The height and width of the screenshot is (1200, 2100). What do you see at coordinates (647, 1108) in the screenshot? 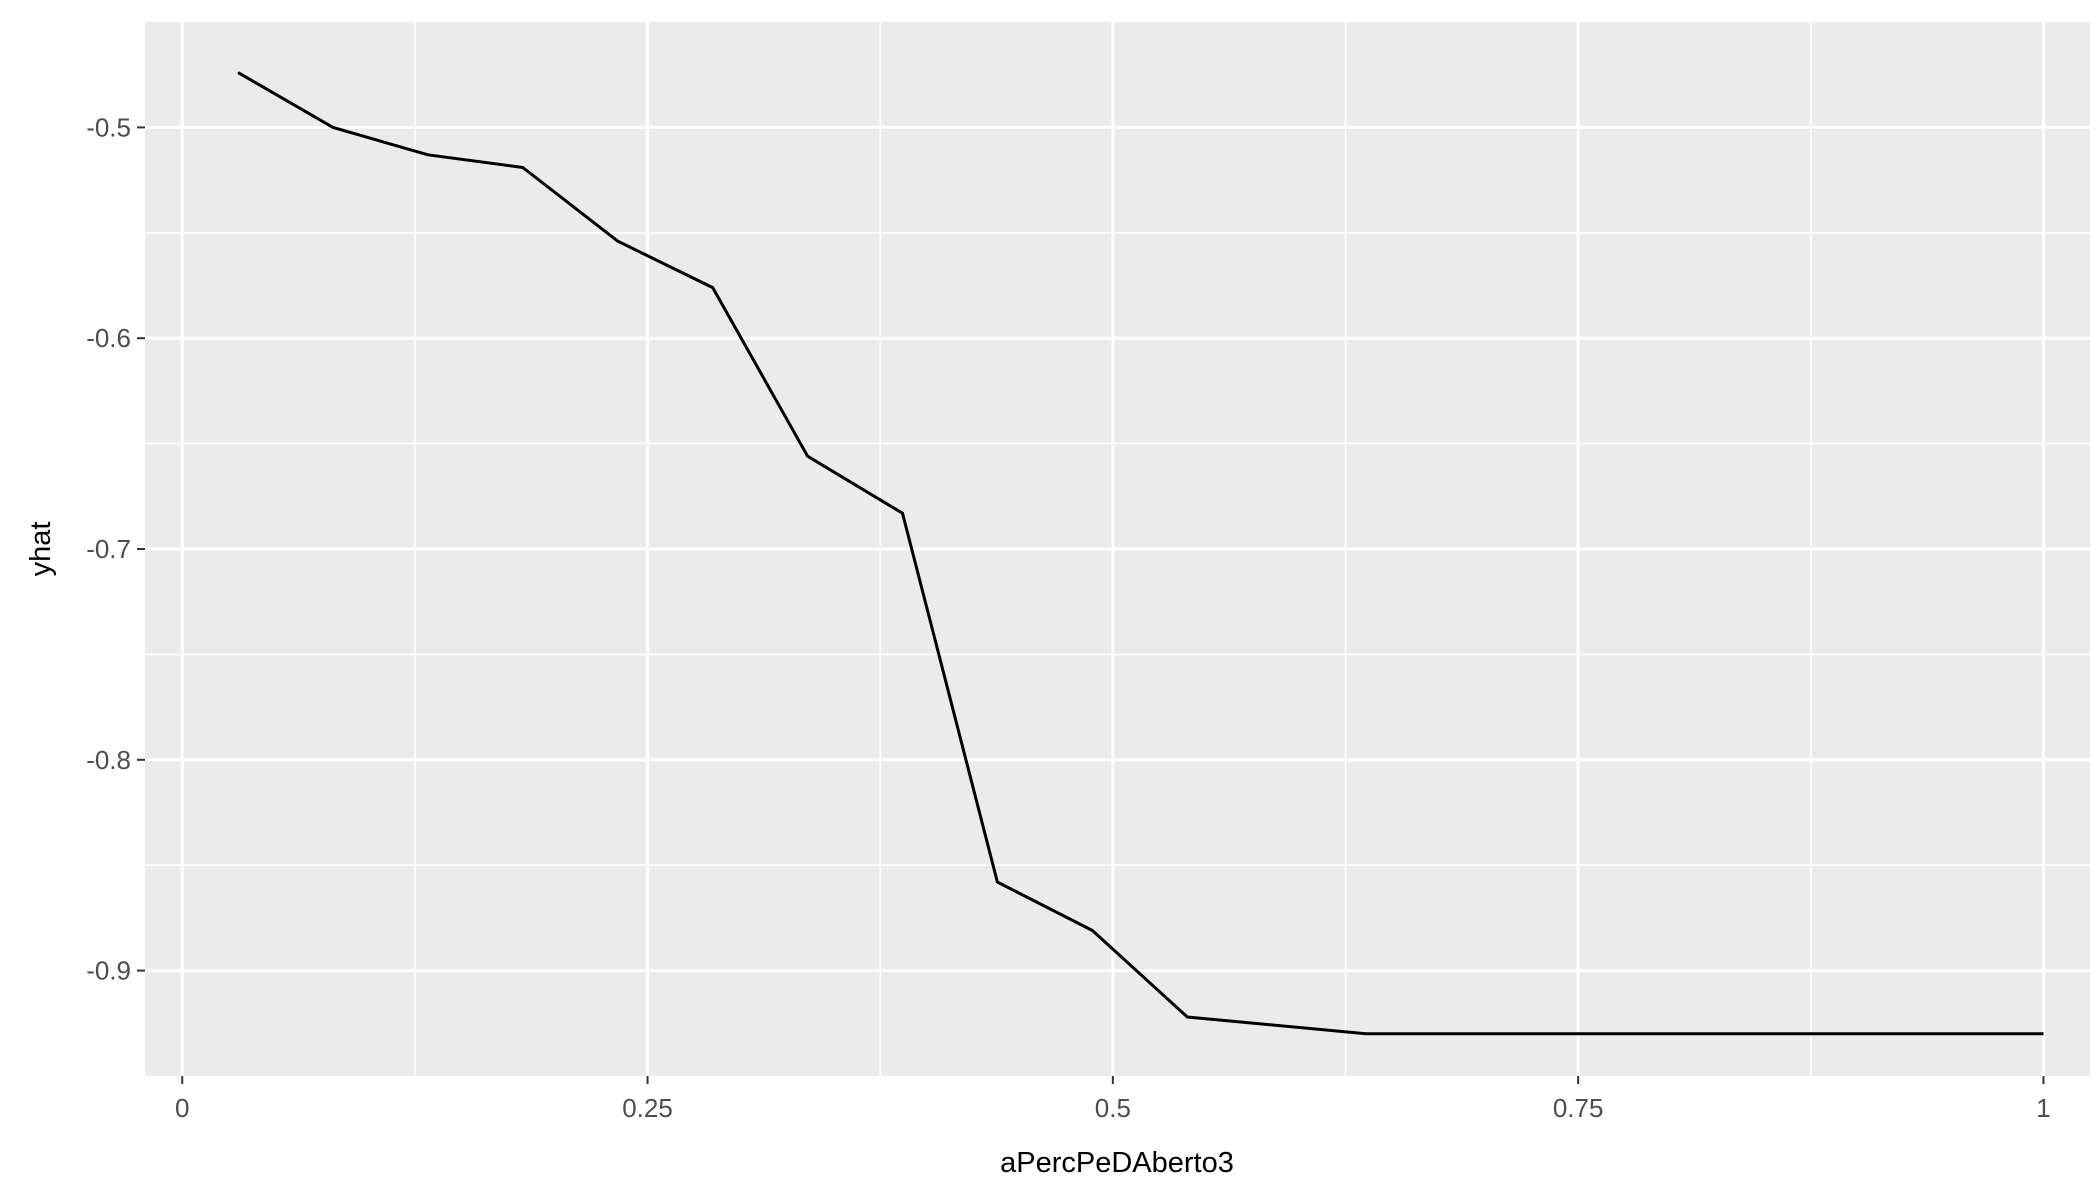
I see `x-tick-label: 0.25` at bounding box center [647, 1108].